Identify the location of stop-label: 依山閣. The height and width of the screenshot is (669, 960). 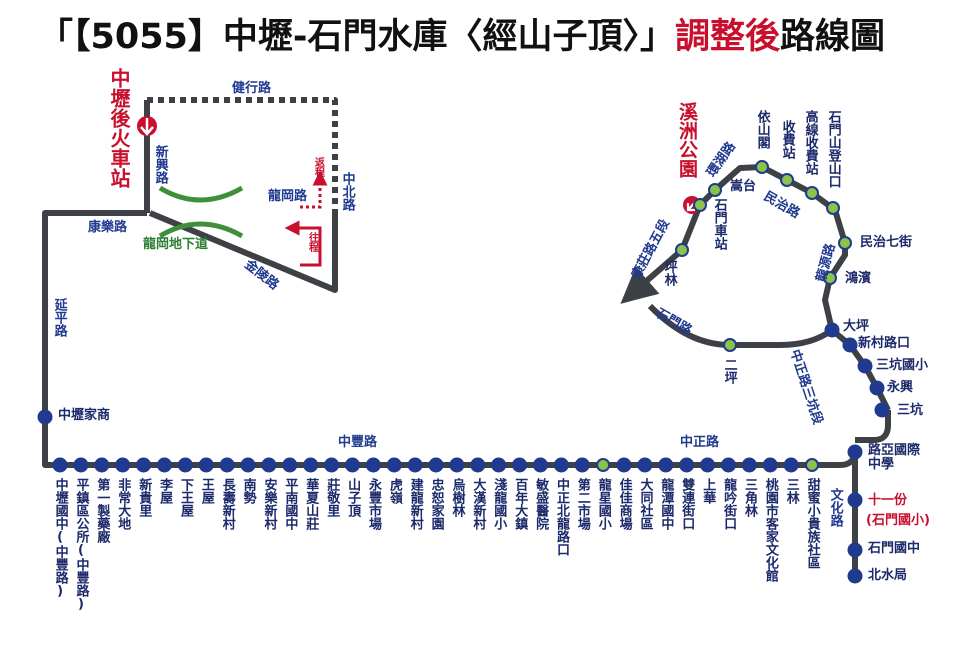
(762, 129).